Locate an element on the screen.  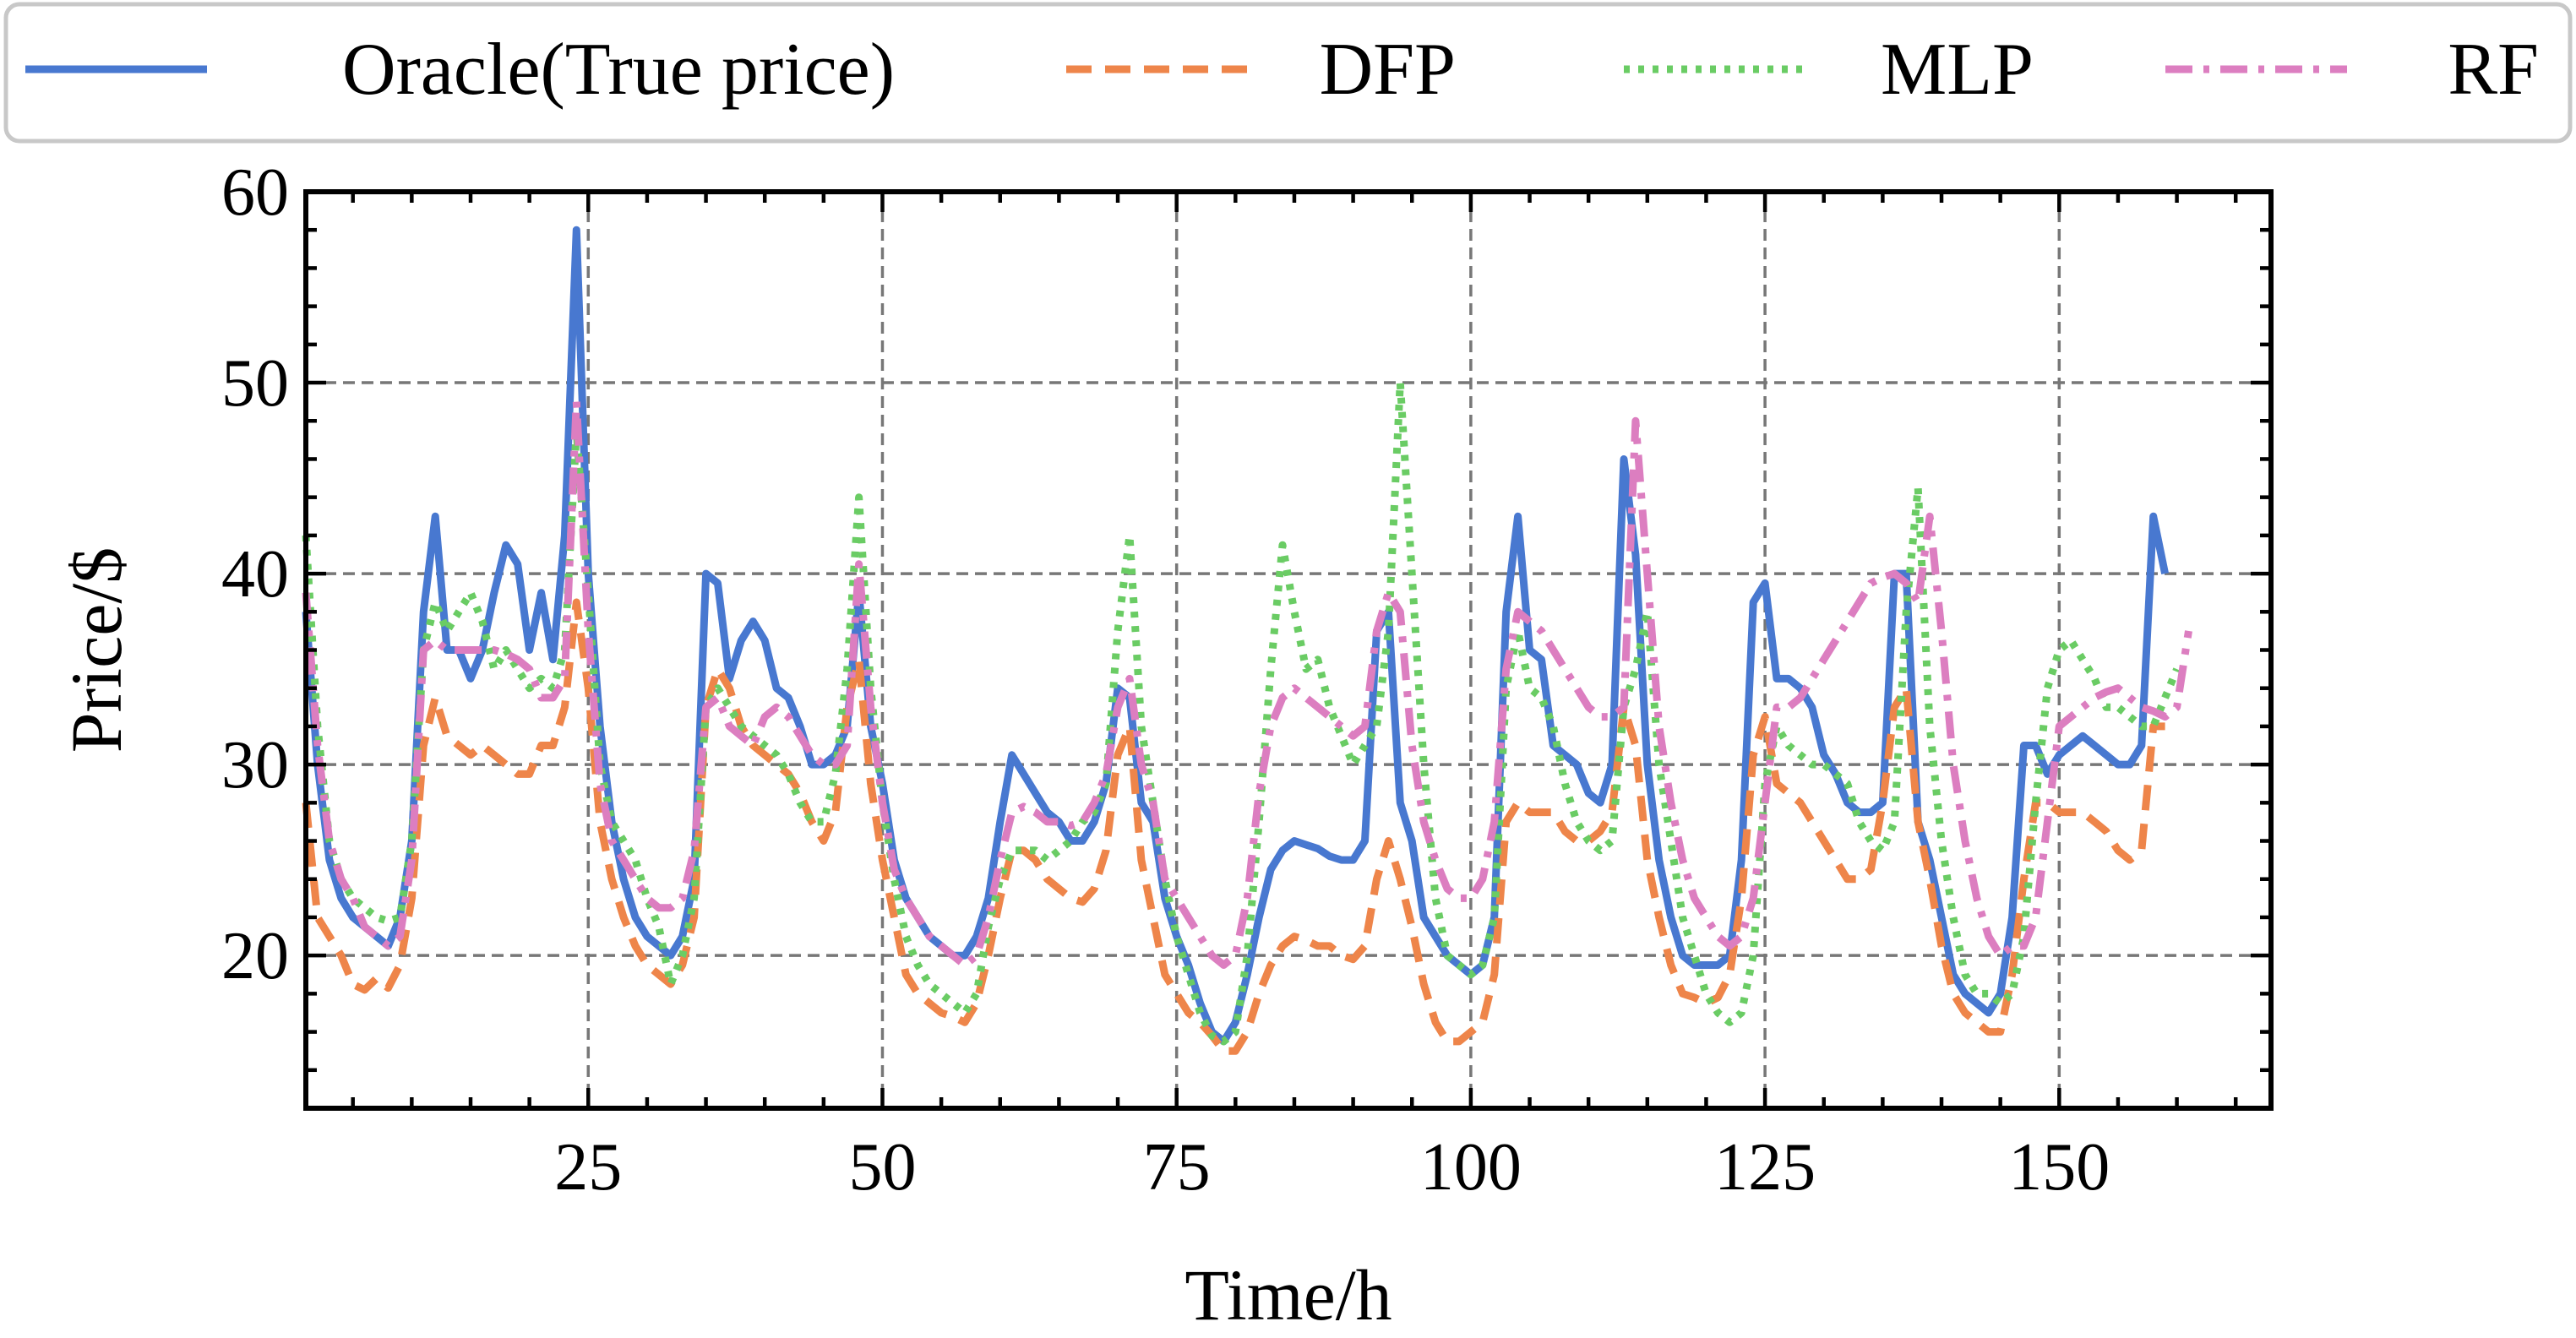
y-tick-label: 50 is located at coordinates (255, 384).